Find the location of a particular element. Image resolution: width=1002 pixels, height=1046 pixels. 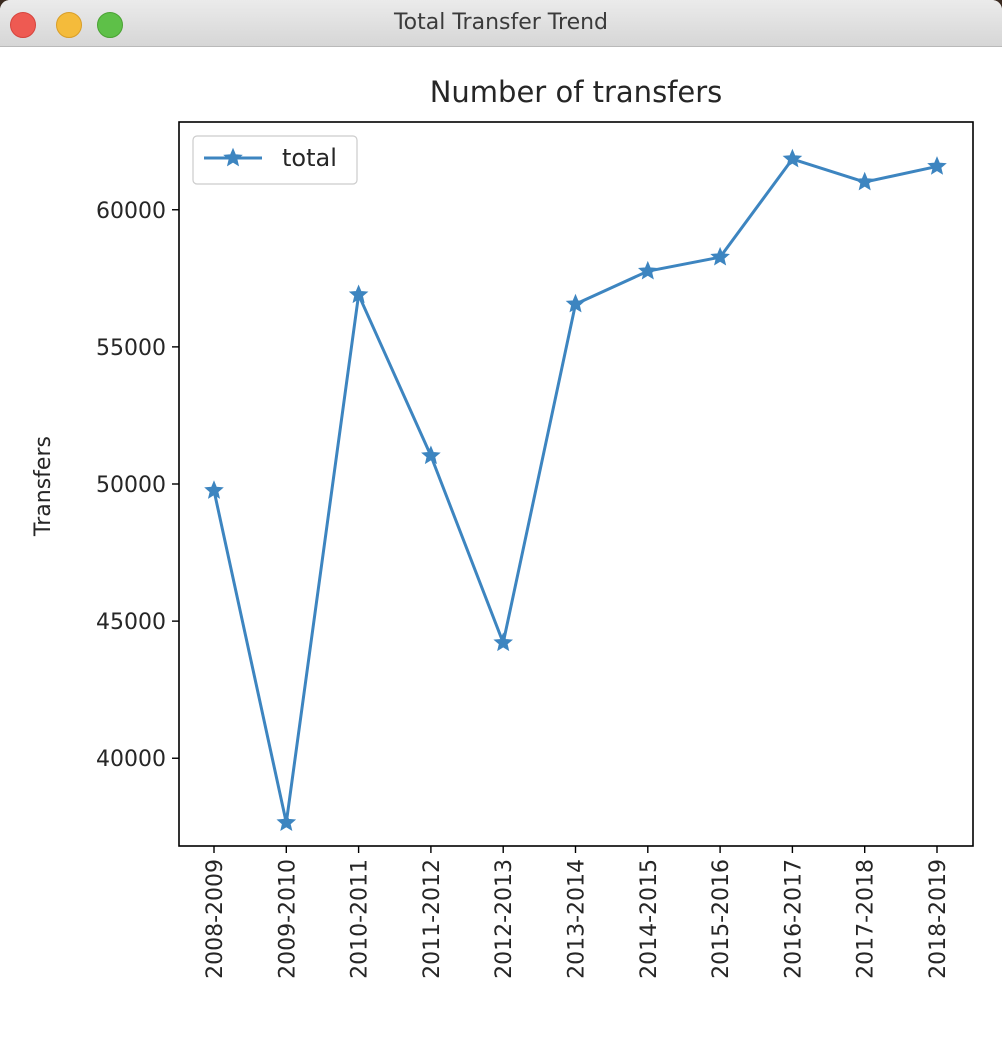

legend-box is located at coordinates (275, 160).